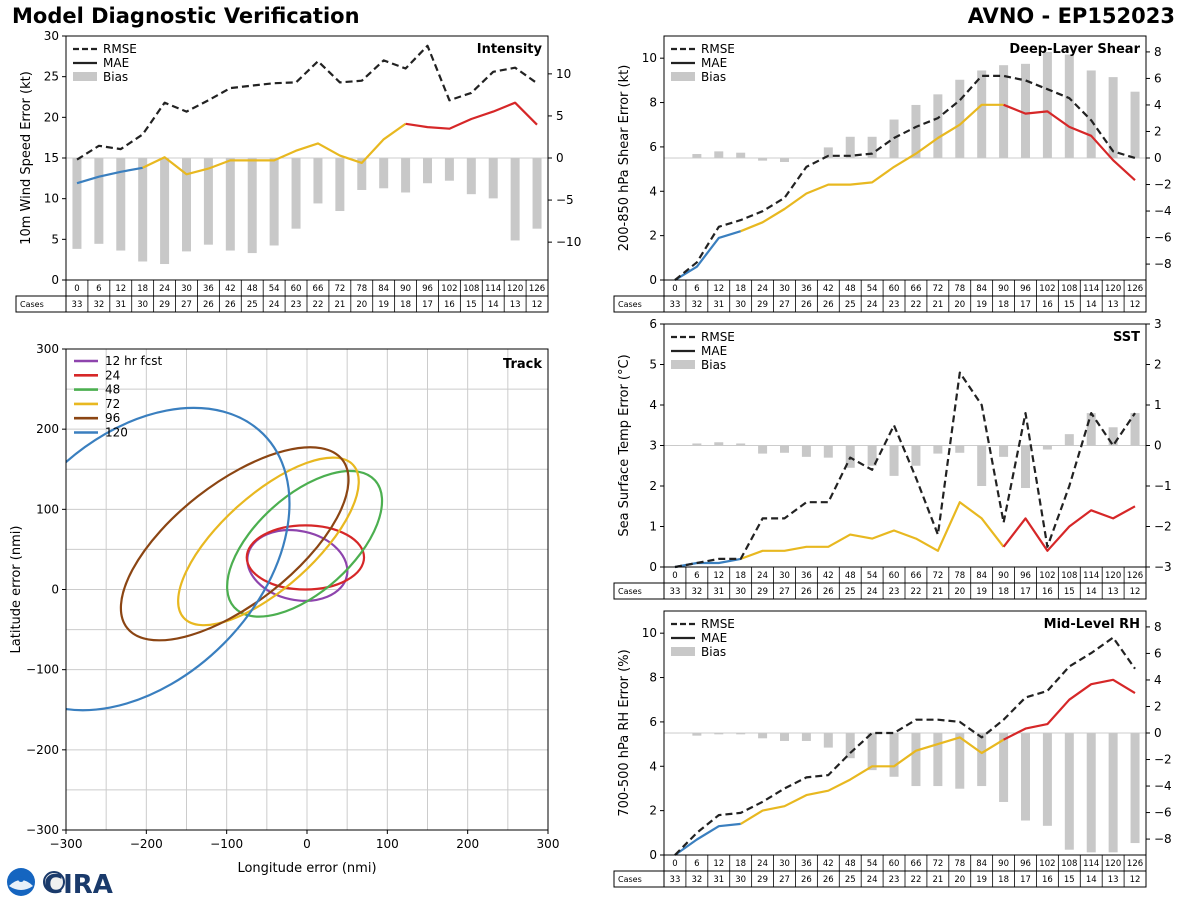 The width and height of the screenshot is (1200, 904). I want to click on bias-tick-label: −2, so click(1163, 527).